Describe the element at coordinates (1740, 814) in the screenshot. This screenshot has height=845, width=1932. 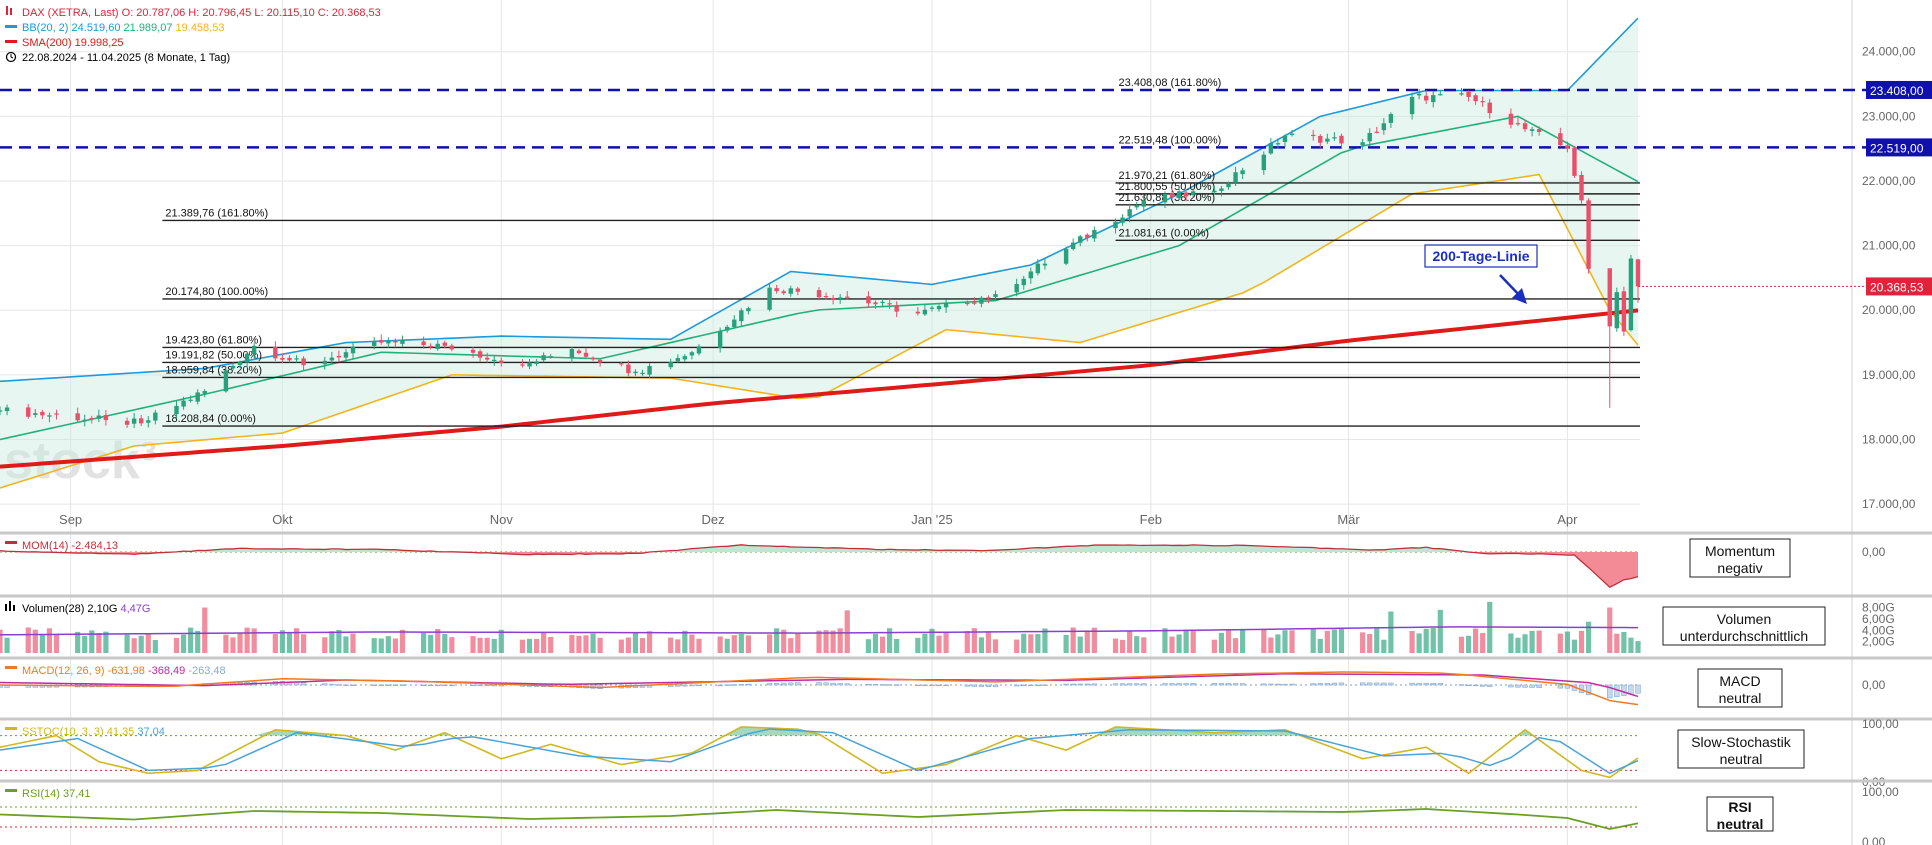
I see `rsi-note-box` at that location.